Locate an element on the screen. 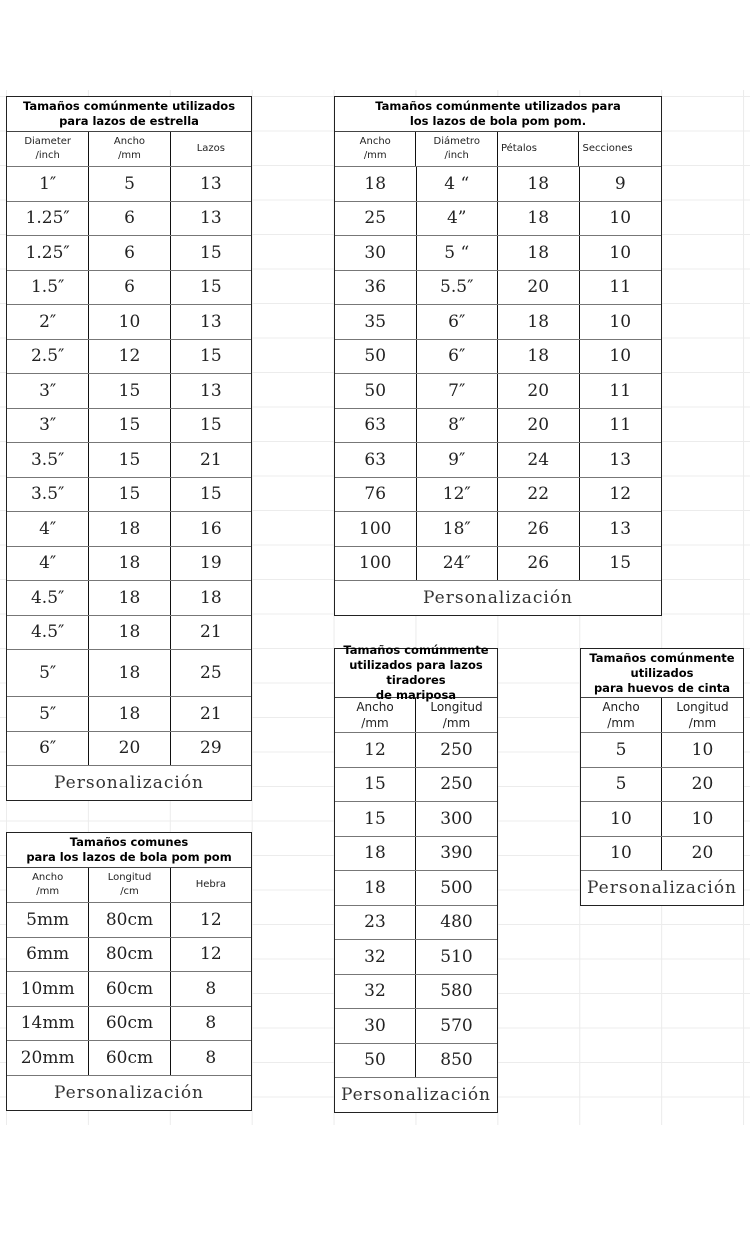  header-row: Ancho /mm Longitud /mm is located at coordinates (416, 715).